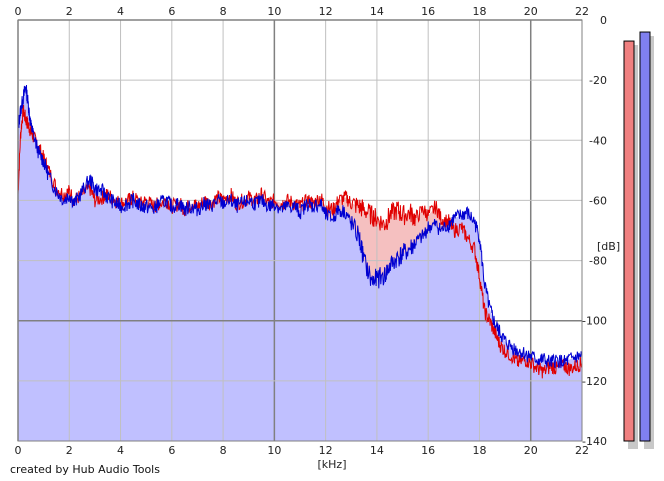 The image size is (664, 481). What do you see at coordinates (582, 11) in the screenshot?
I see `x-tick-label-top: 22` at bounding box center [582, 11].